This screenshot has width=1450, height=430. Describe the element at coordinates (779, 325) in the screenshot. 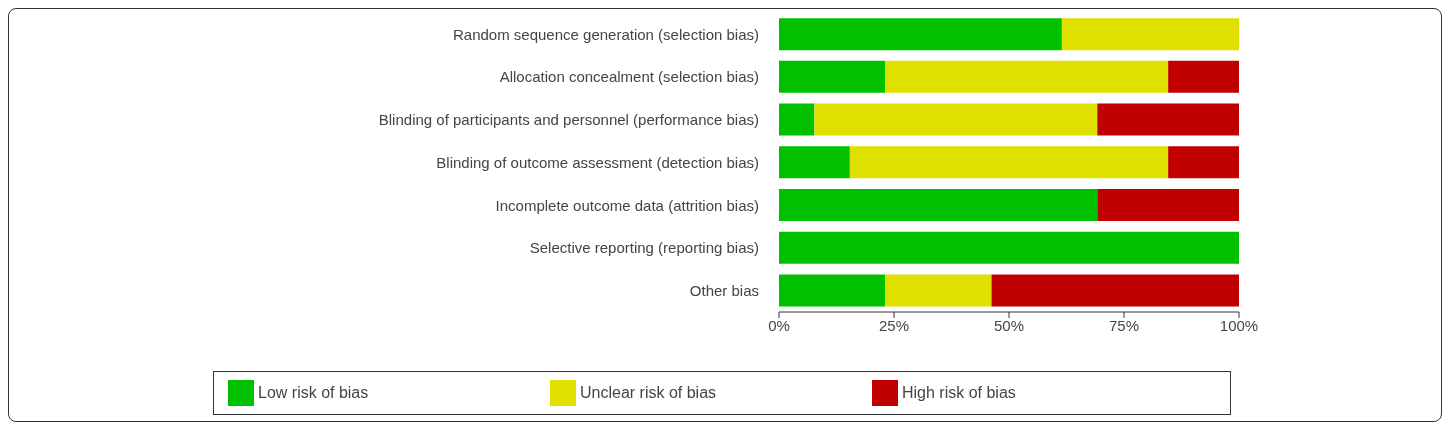

I see `x-tick-label: 0%` at that location.